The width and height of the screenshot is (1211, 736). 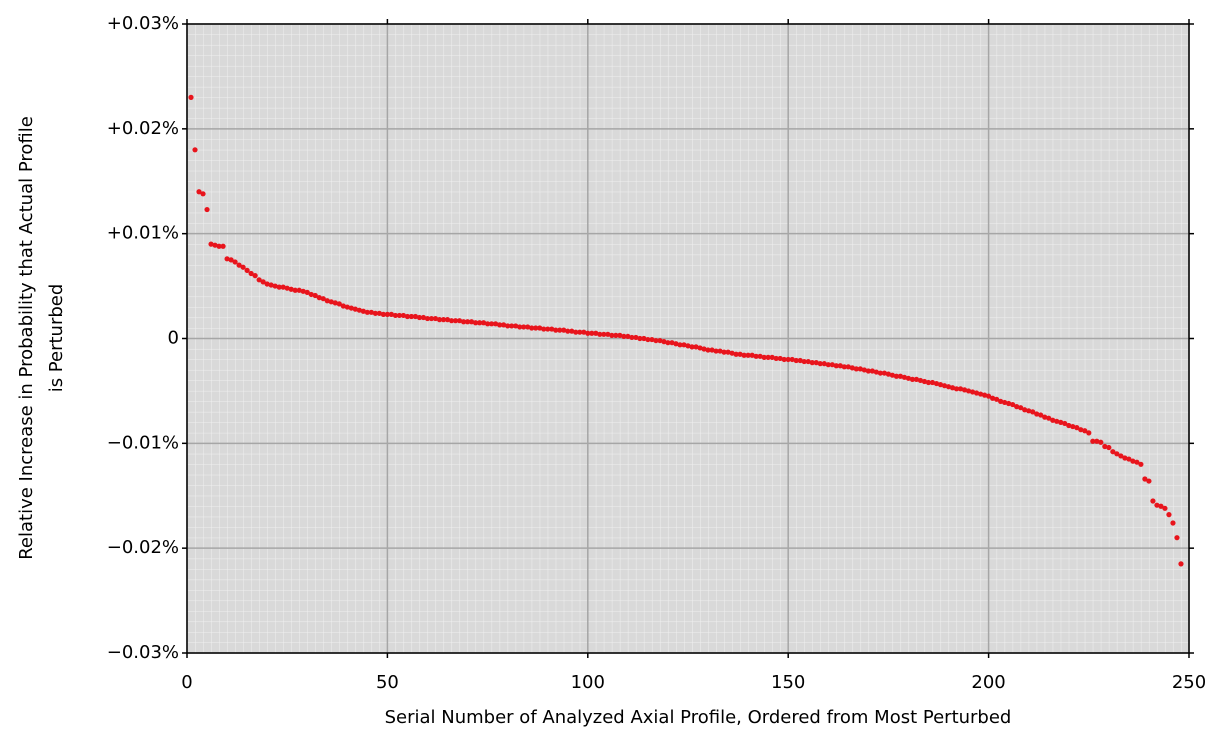 I want to click on x-tick-label: 150, so click(x=788, y=682).